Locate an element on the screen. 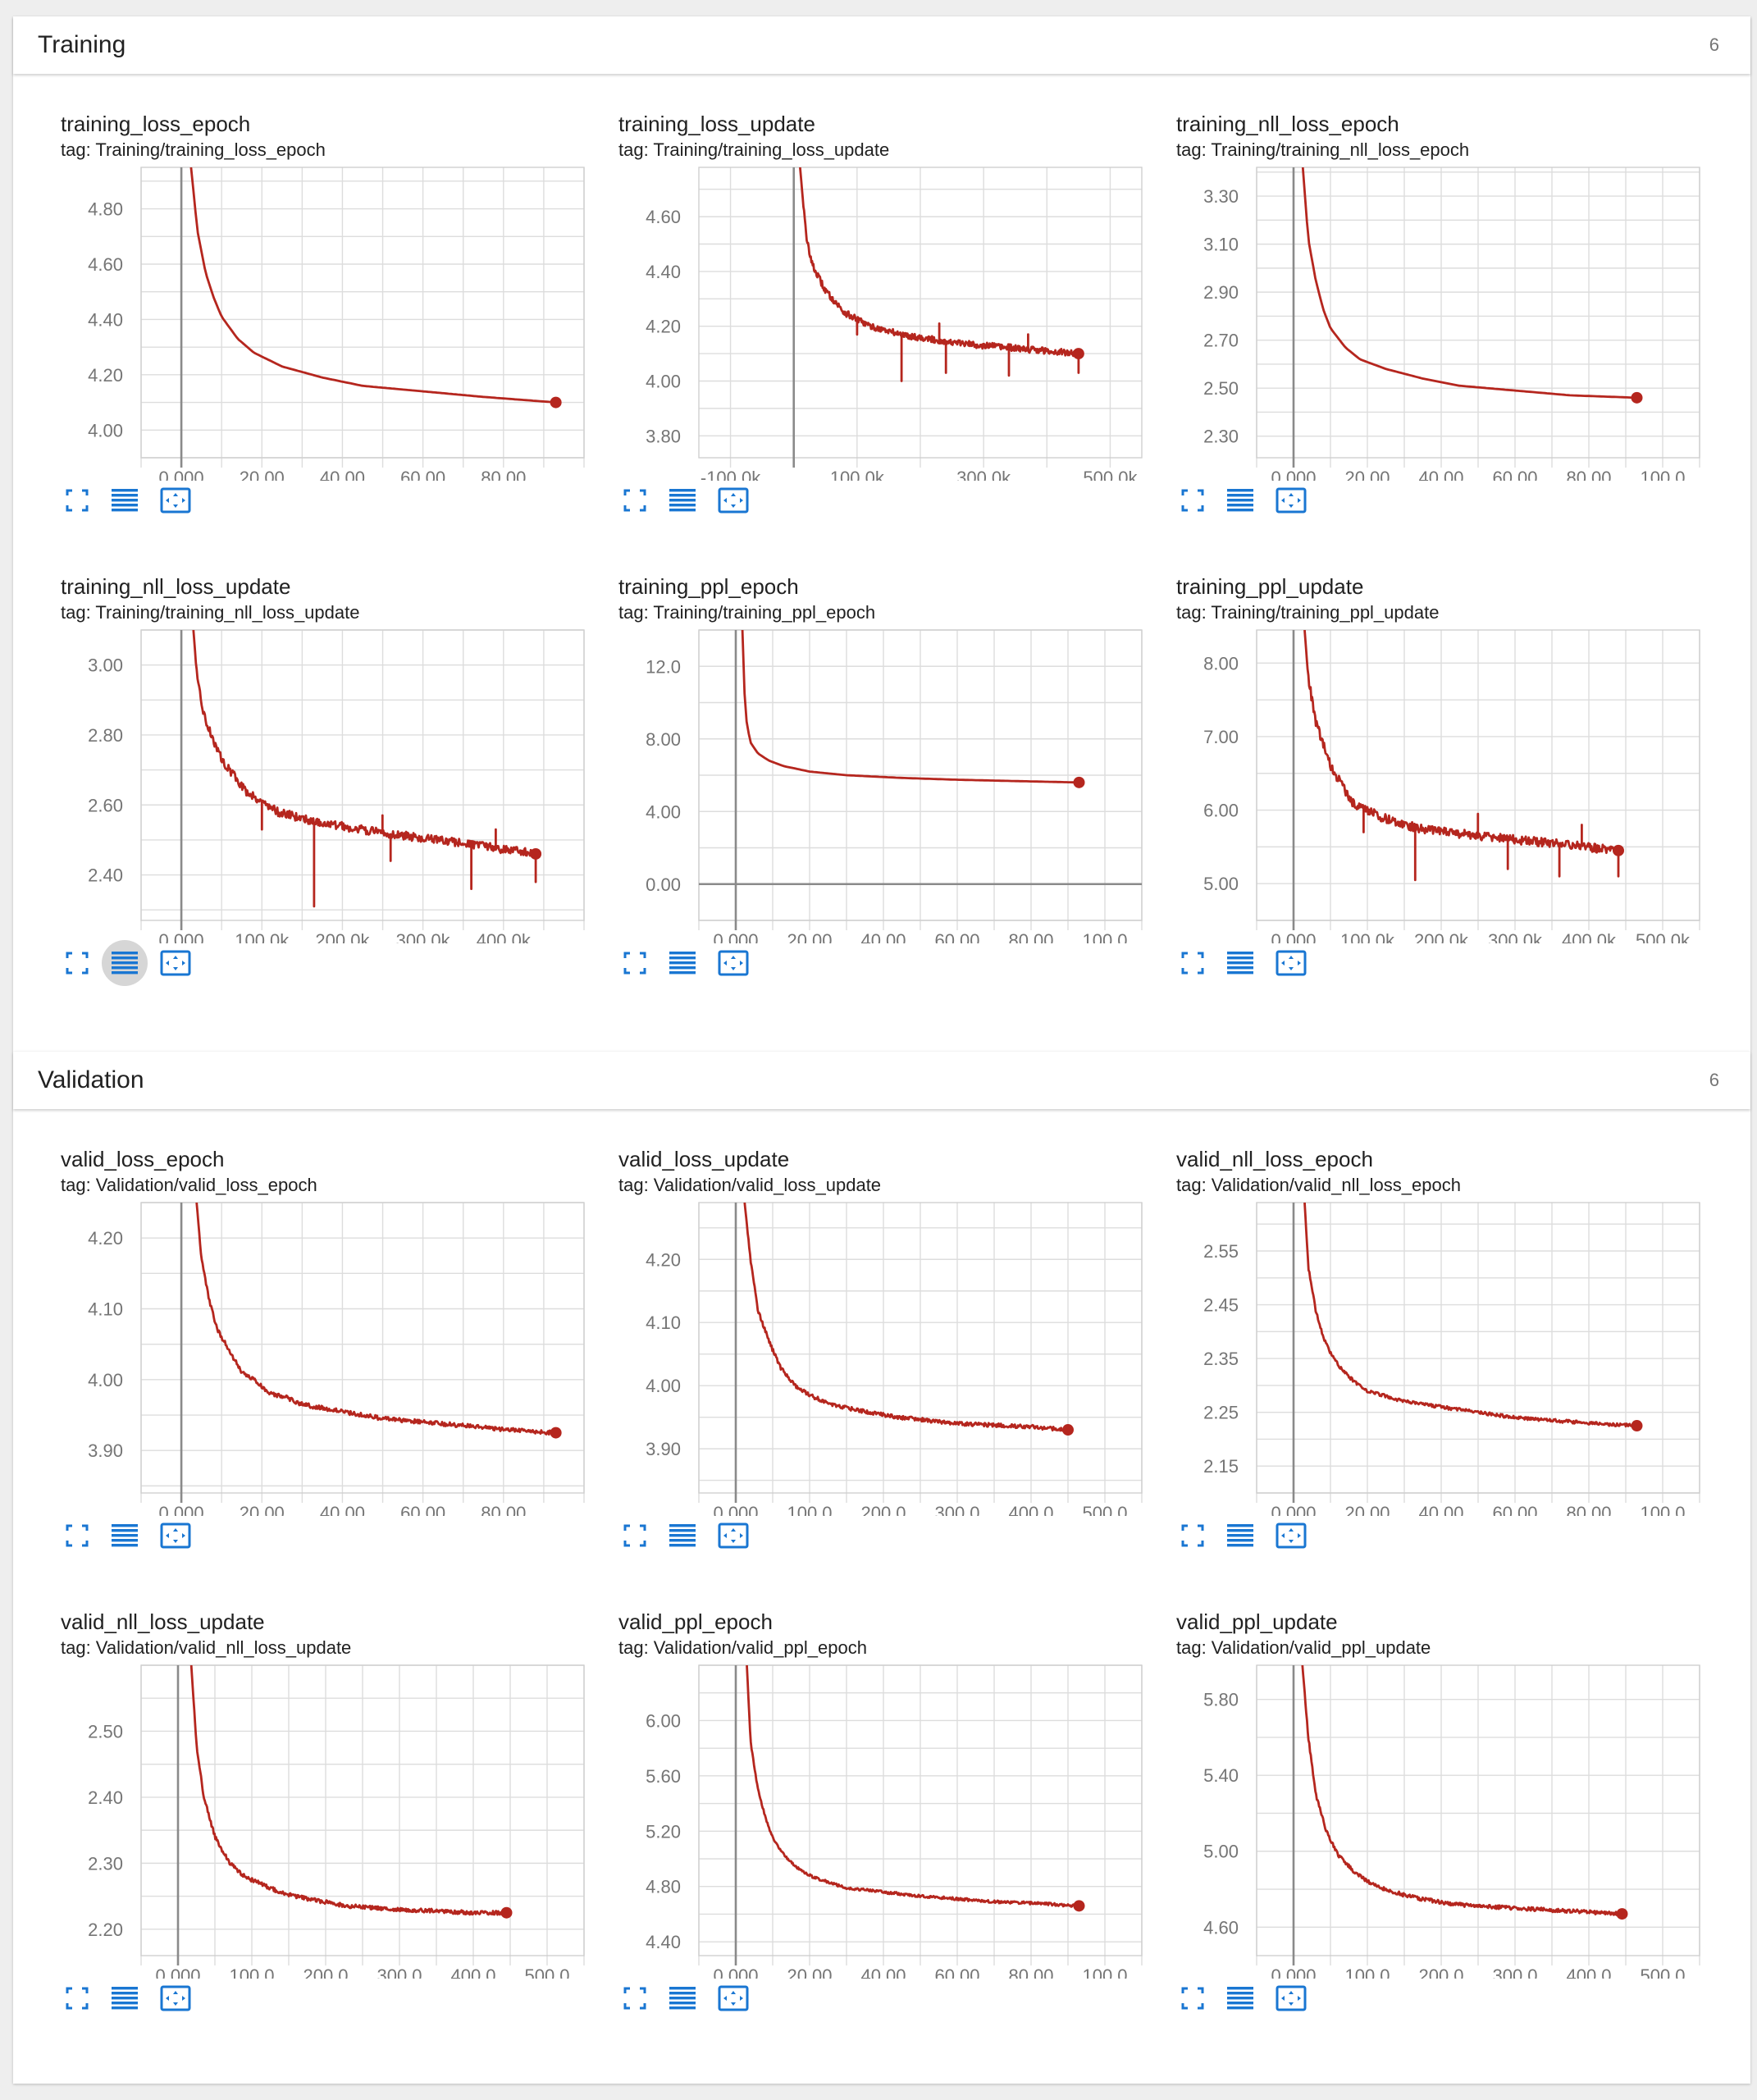 Image resolution: width=1757 pixels, height=2100 pixels. x-tick-label: 300.0k is located at coordinates (423, 936).